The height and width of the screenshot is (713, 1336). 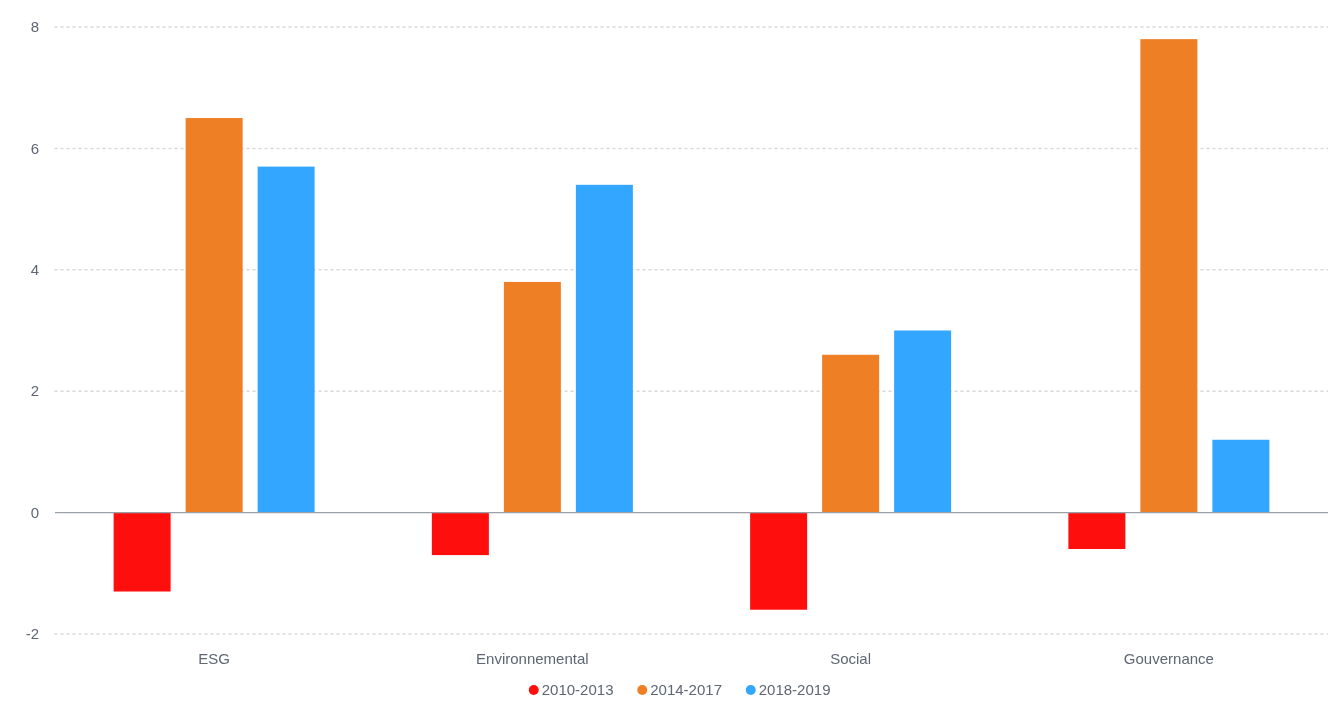 What do you see at coordinates (34, 27) in the screenshot?
I see `y-tick-label: 8` at bounding box center [34, 27].